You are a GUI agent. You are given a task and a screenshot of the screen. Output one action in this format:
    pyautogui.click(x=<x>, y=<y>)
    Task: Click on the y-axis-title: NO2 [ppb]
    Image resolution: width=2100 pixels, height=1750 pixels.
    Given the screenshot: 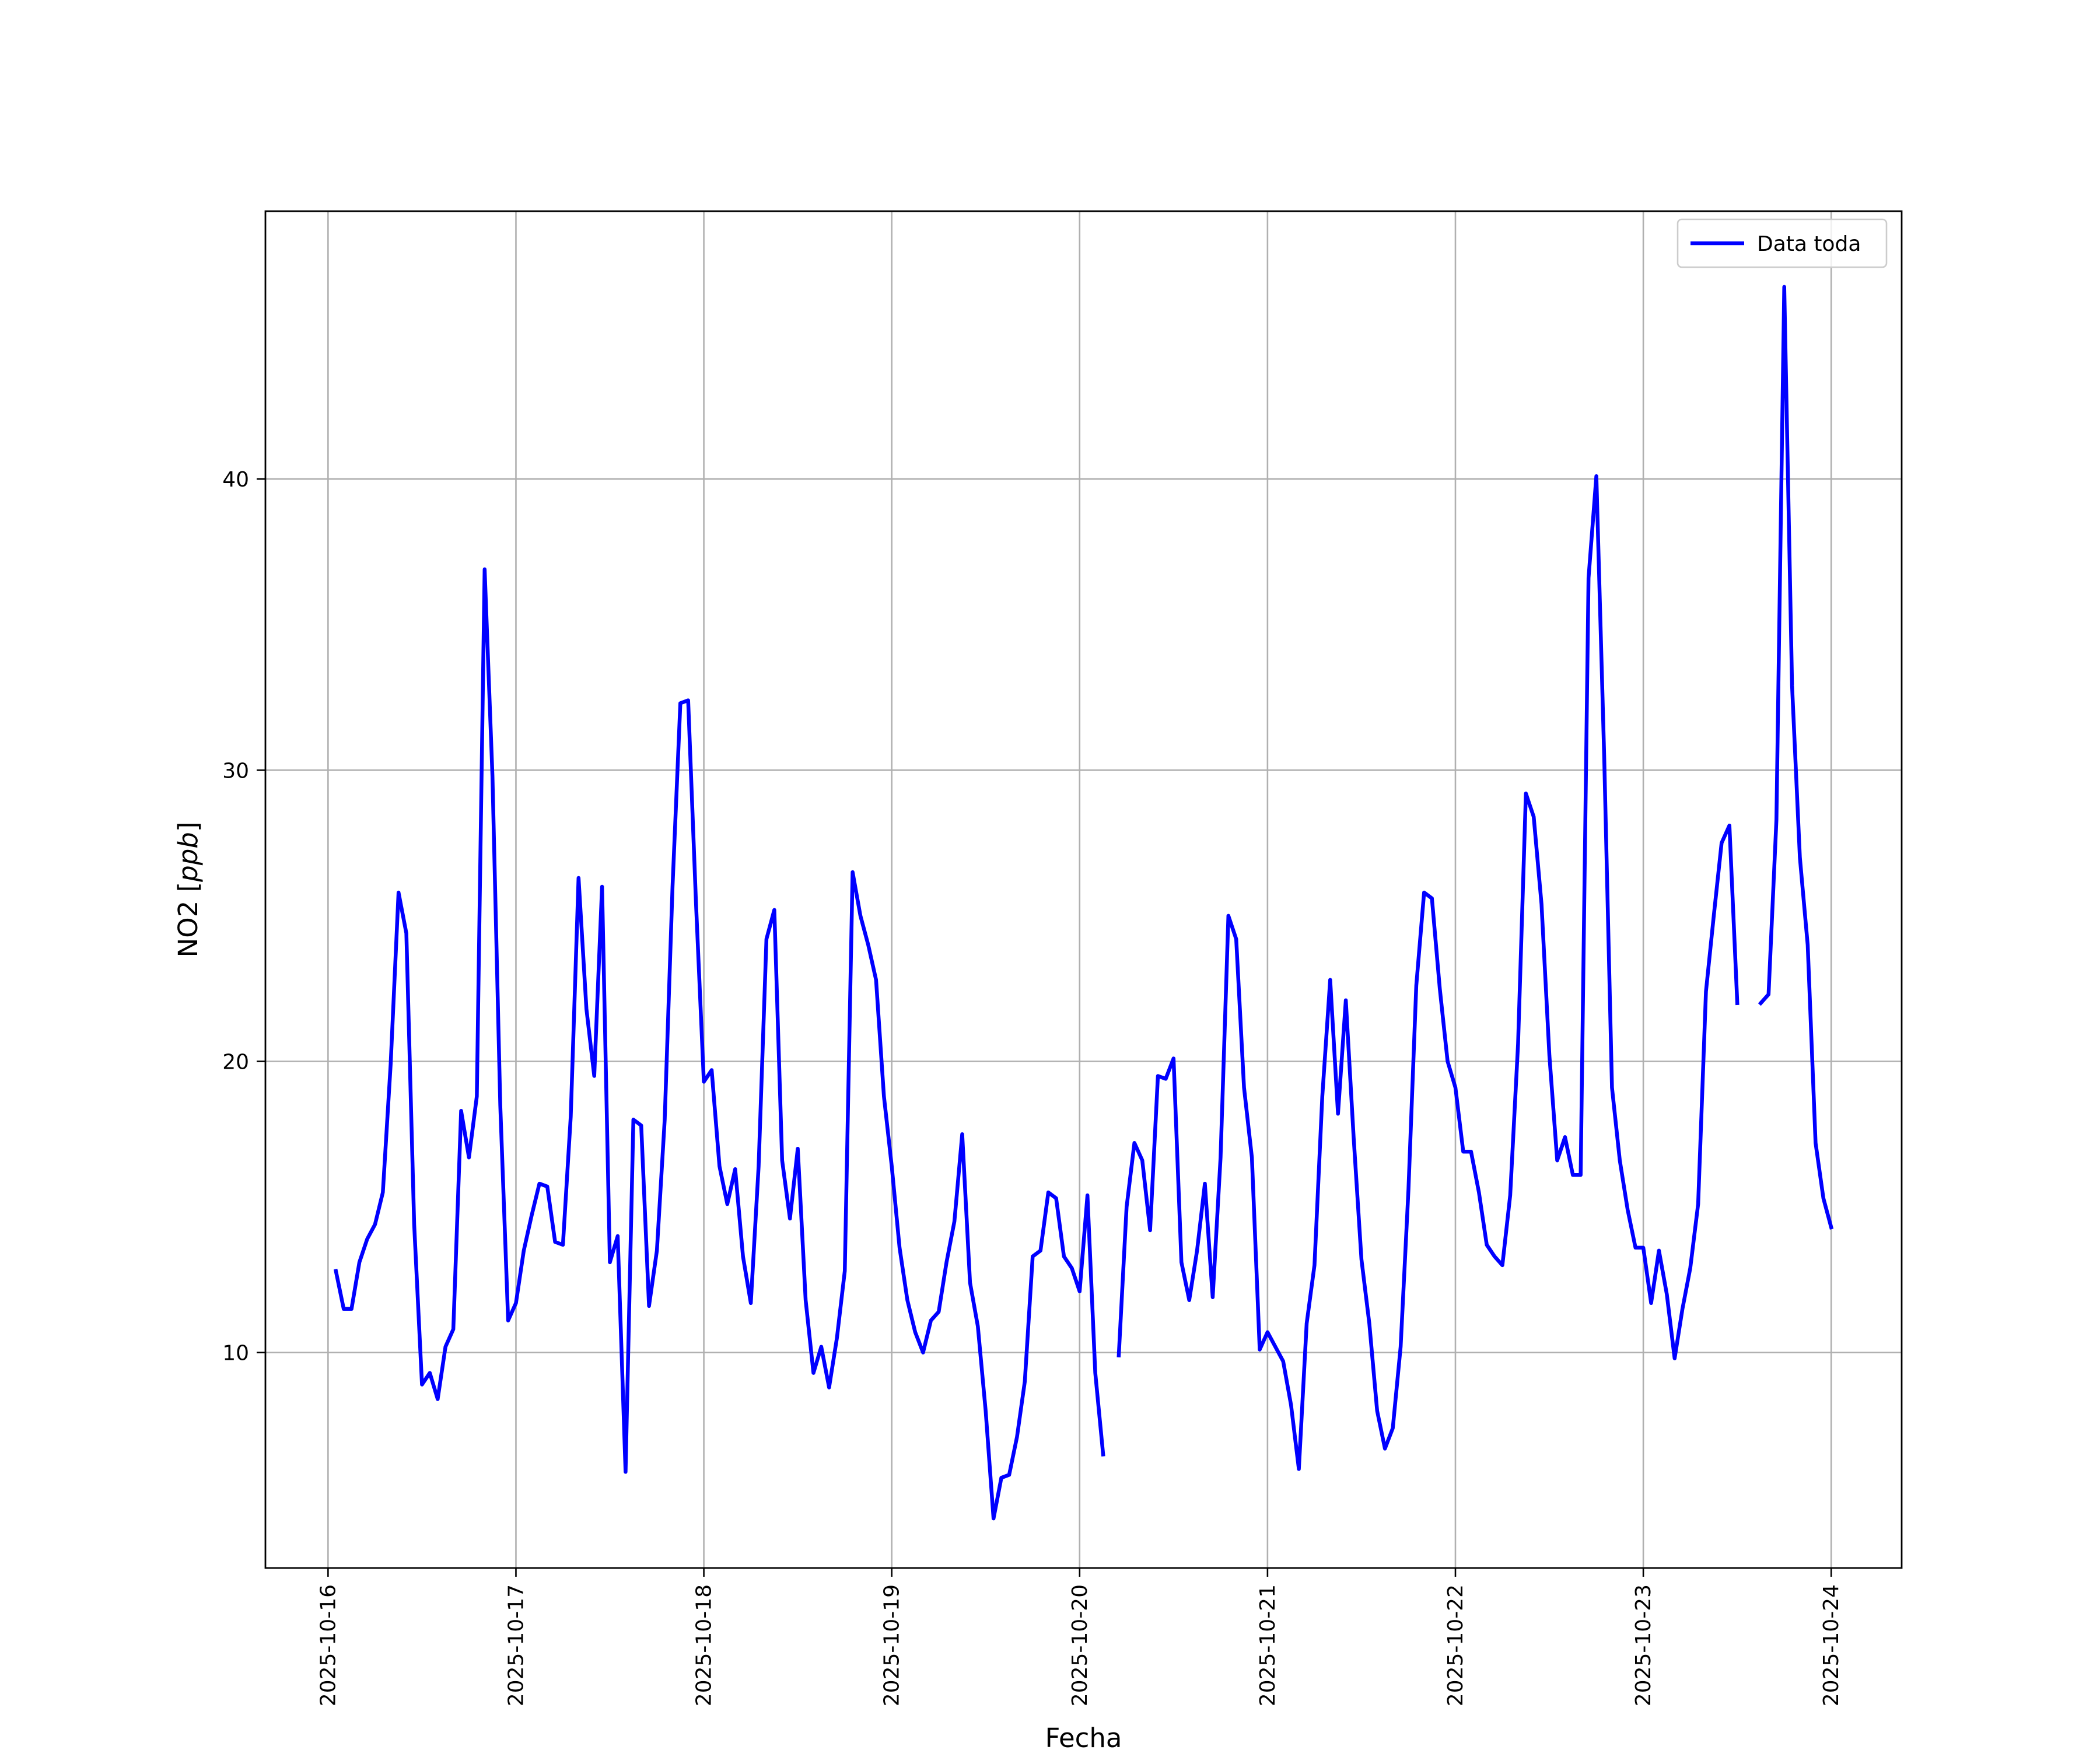 What is the action you would take?
    pyautogui.click(x=188, y=890)
    